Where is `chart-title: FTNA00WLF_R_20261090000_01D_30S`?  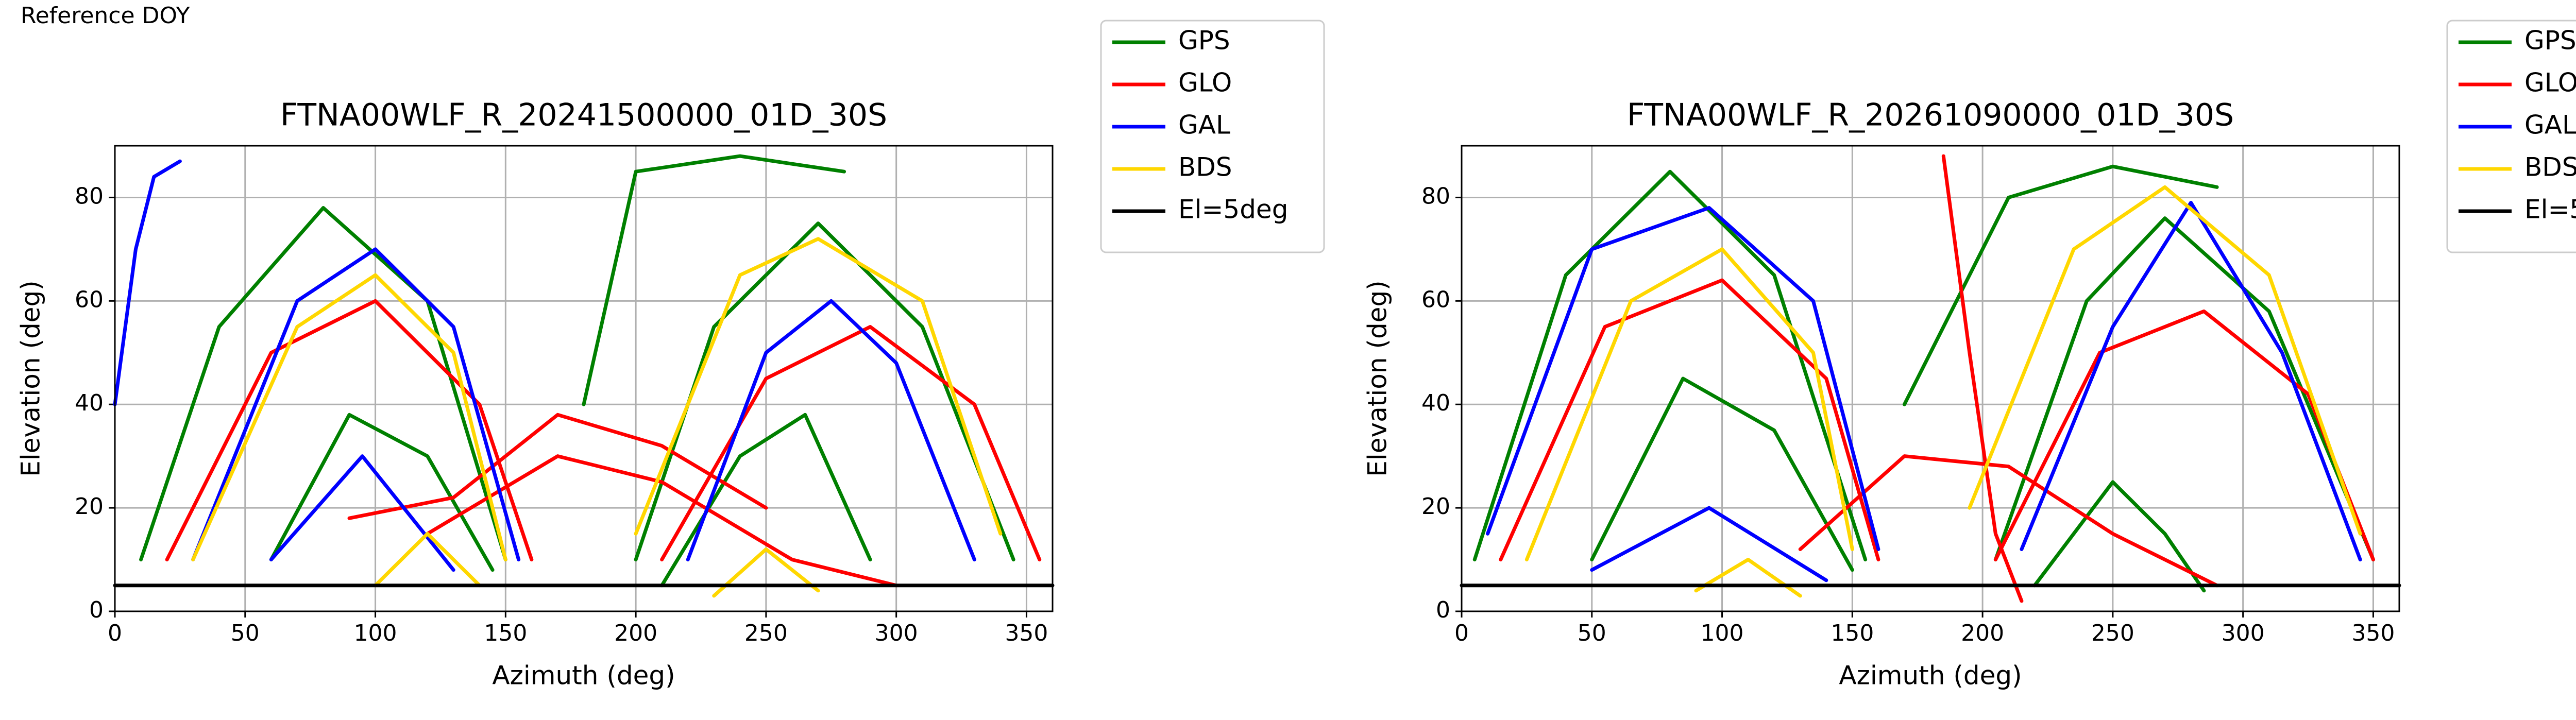 chart-title: FTNA00WLF_R_20261090000_01D_30S is located at coordinates (1930, 115).